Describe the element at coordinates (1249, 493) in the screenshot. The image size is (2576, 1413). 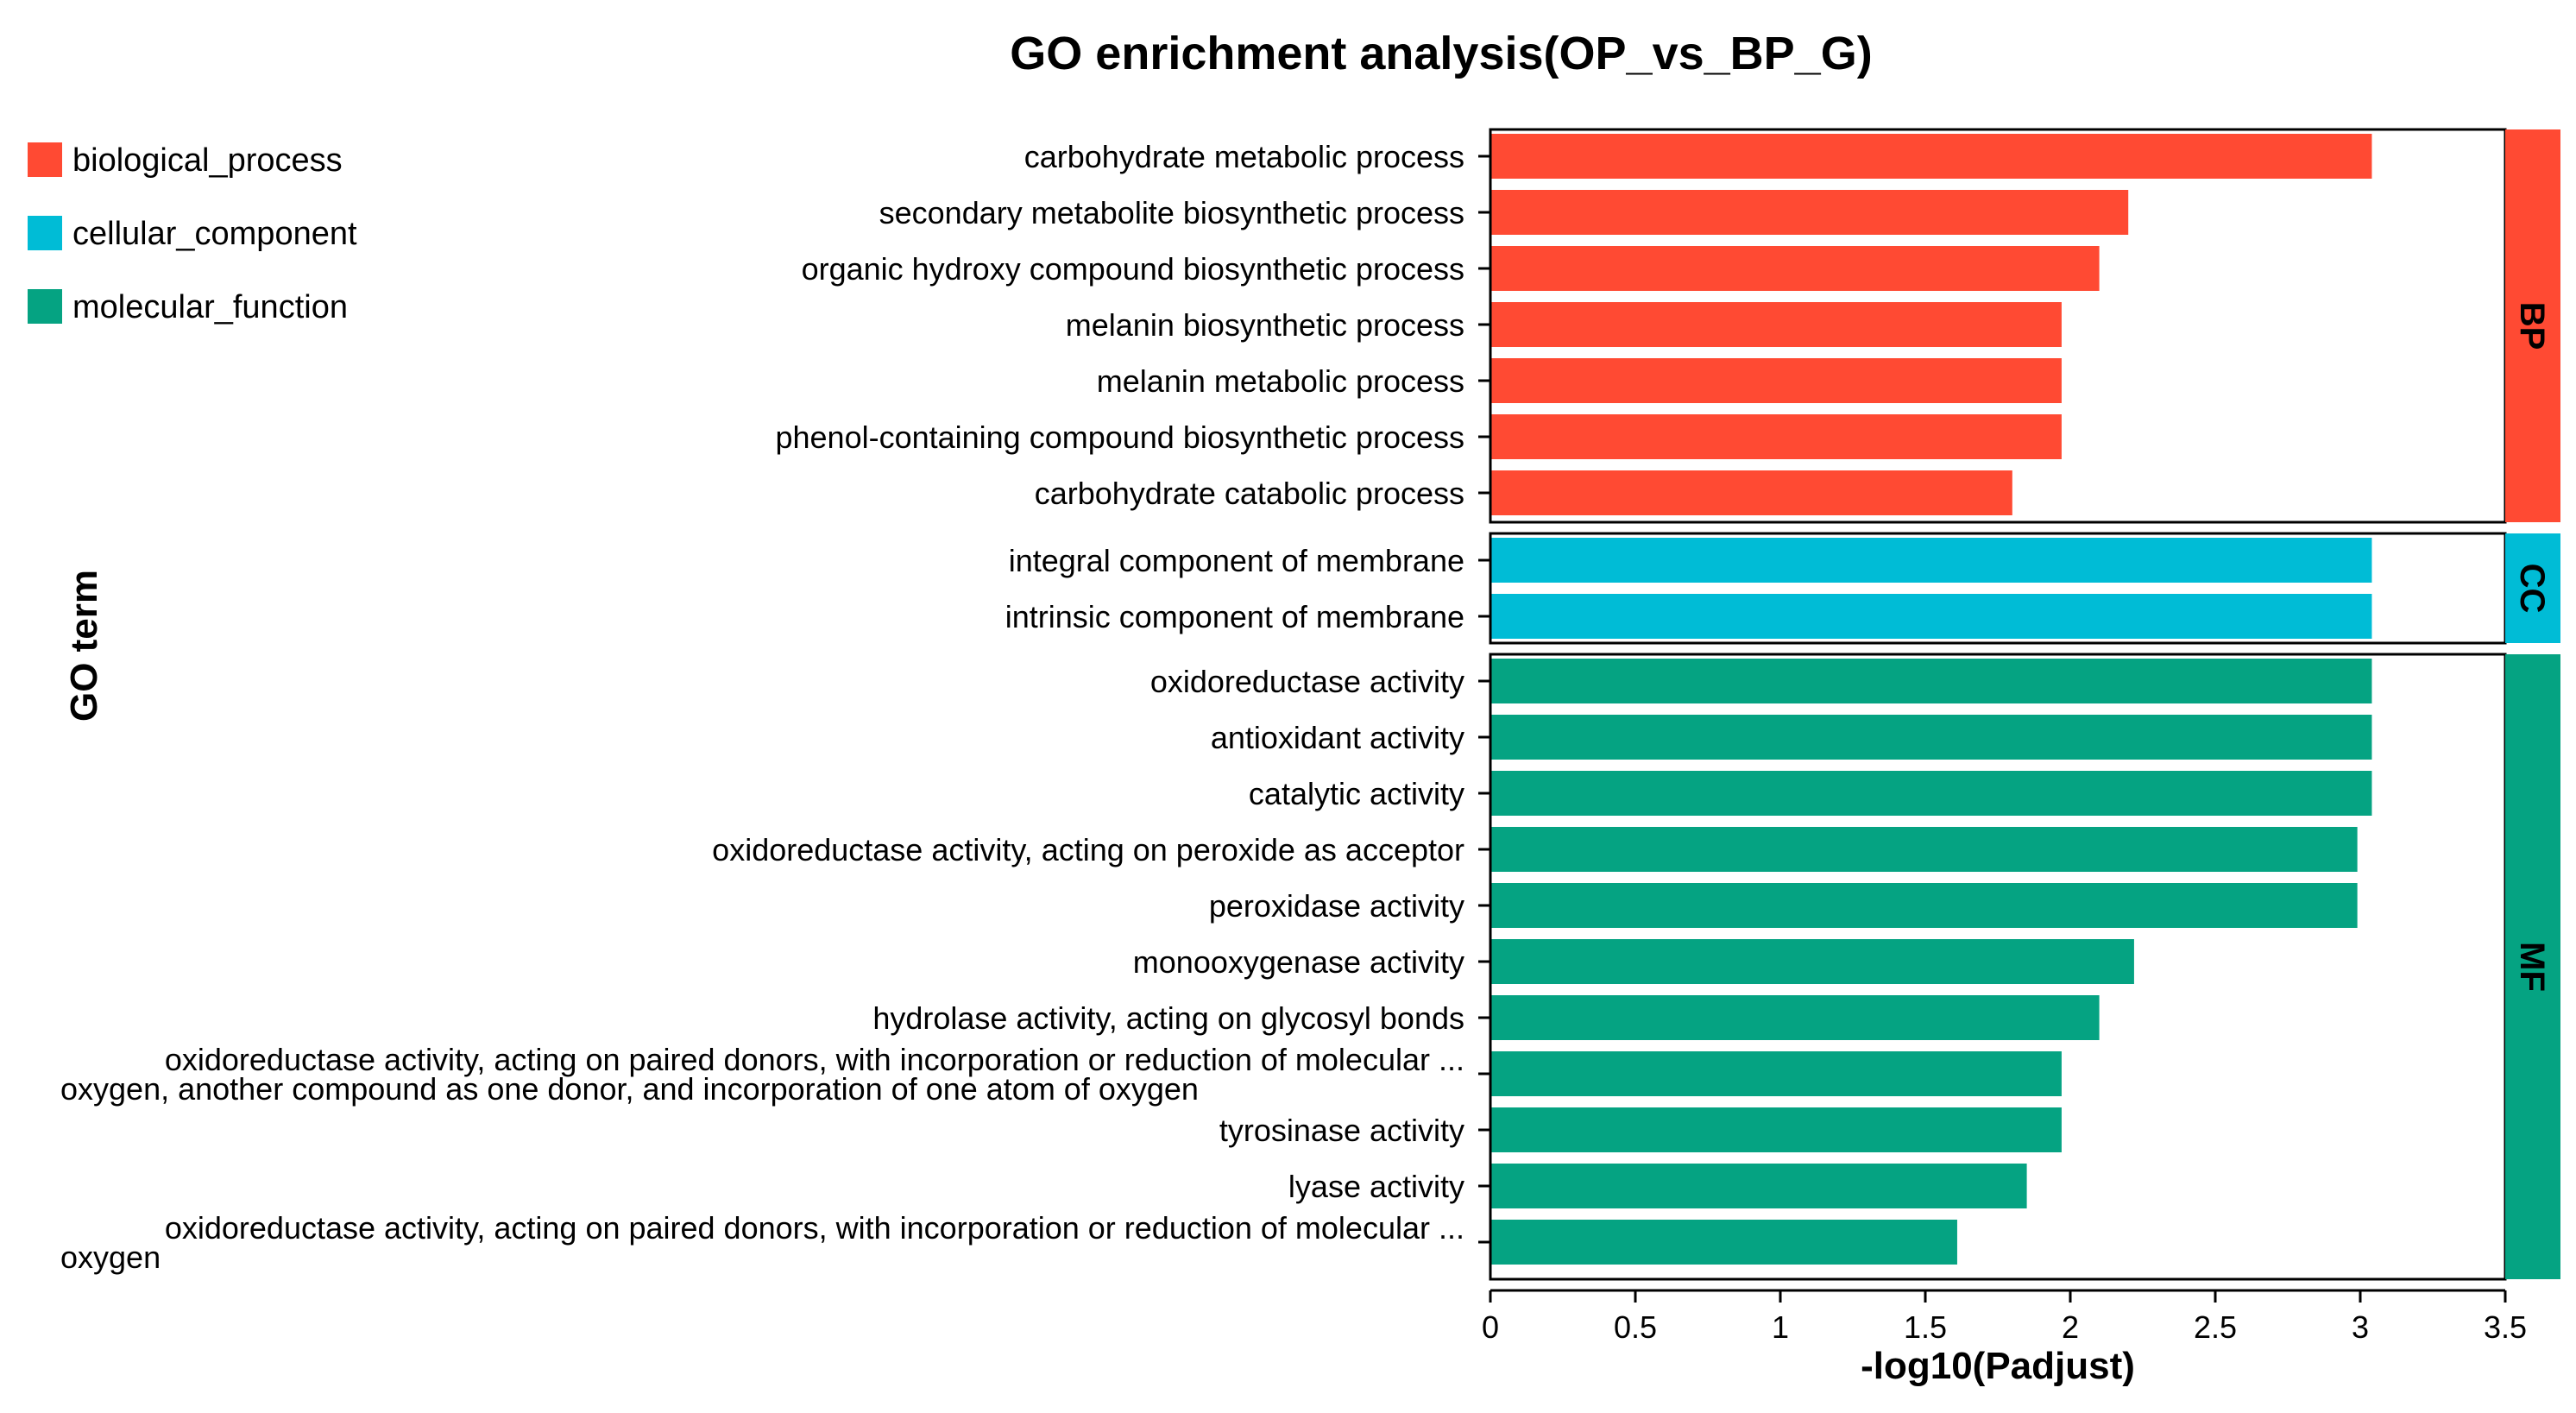
I see `category-label: carbohydrate catabolic process` at that location.